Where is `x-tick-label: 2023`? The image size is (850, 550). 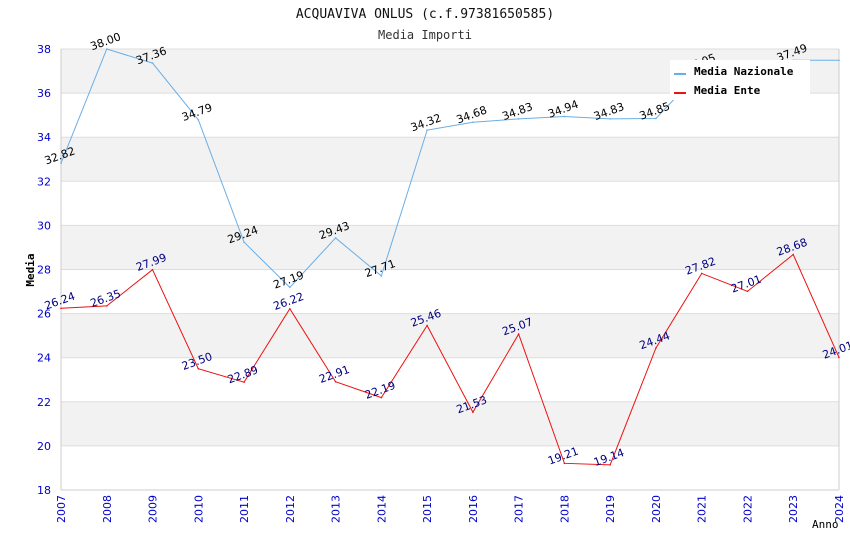
x-tick-label: 2023 is located at coordinates (793, 509).